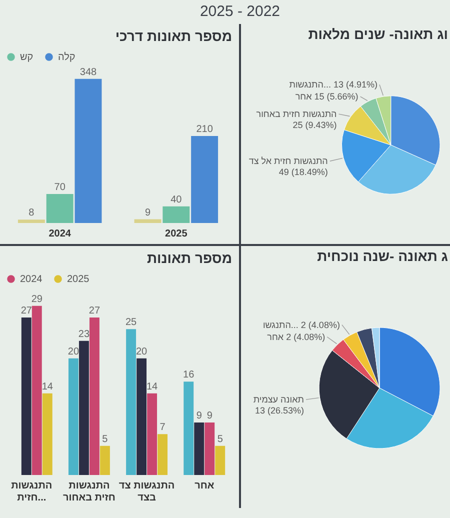  I want to click on data-label: 8, so click(31, 213).